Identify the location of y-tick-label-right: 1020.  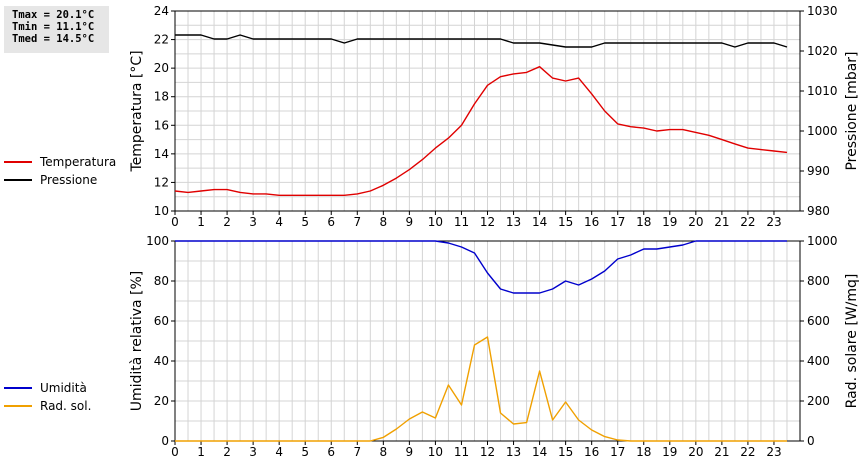
(822, 51).